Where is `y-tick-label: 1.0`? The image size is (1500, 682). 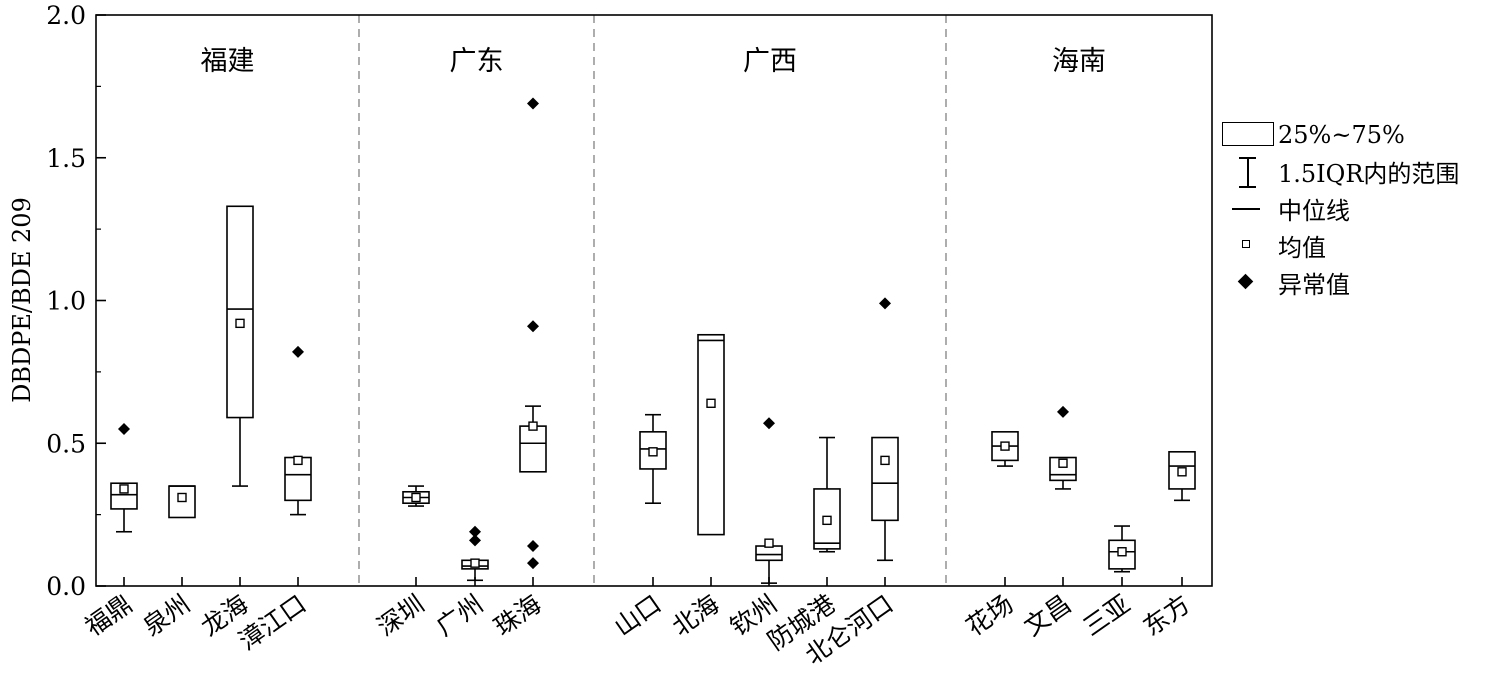 y-tick-label: 1.0 is located at coordinates (66, 301).